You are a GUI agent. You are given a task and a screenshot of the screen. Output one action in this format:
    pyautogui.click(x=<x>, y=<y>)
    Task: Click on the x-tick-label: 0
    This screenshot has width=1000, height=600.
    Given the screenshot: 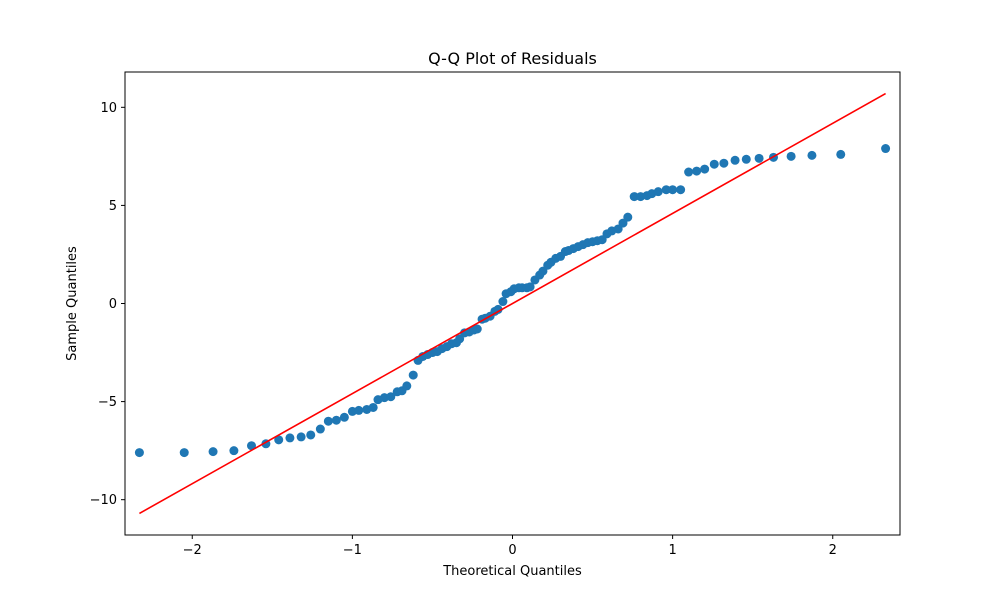 What is the action you would take?
    pyautogui.click(x=512, y=550)
    